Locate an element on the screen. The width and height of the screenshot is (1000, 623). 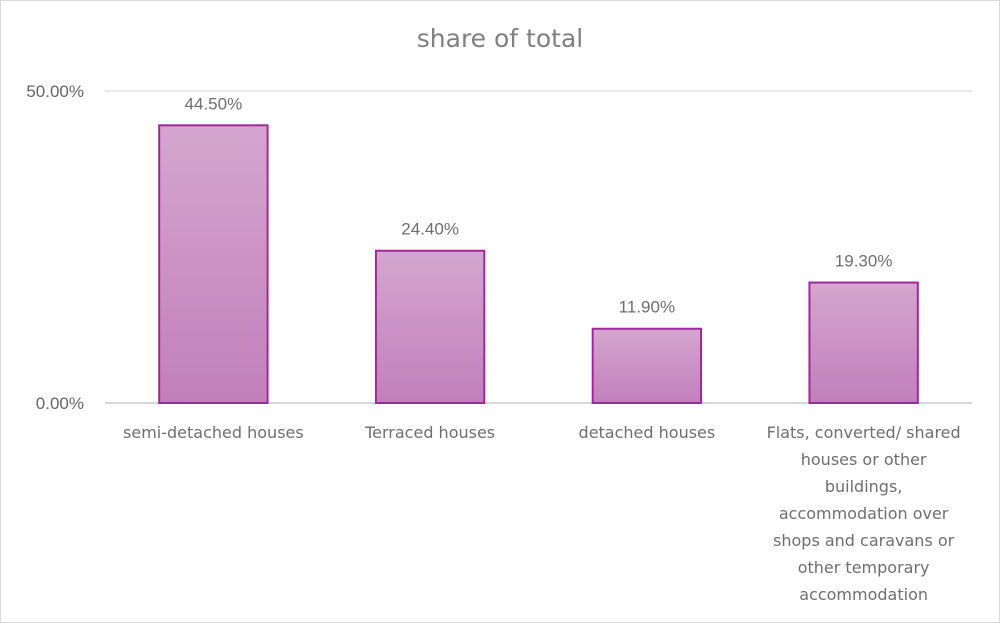
data-label: 19.30% is located at coordinates (864, 261).